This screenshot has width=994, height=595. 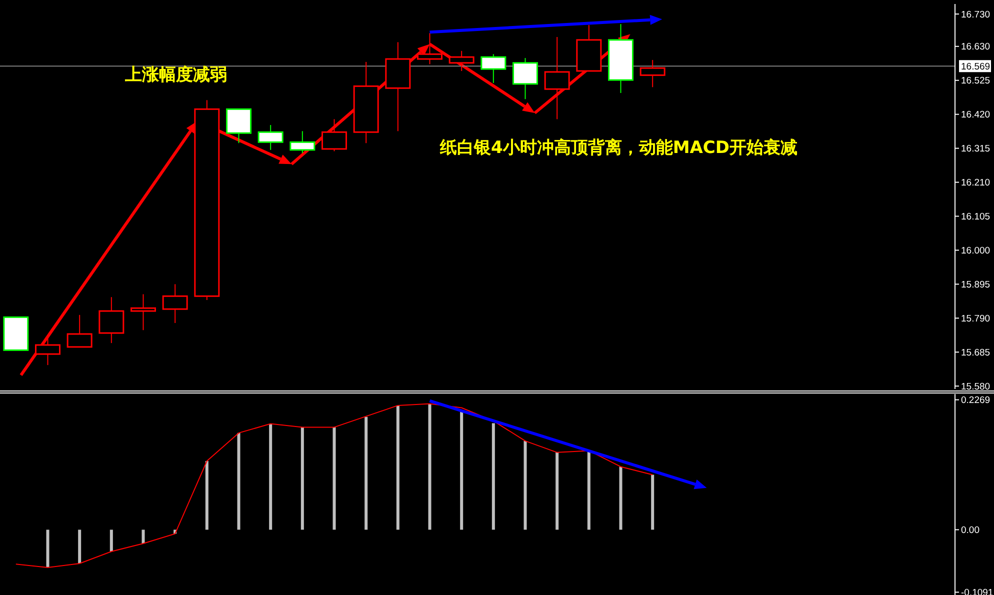 I want to click on annotation: 上涨幅度减弱, so click(x=175, y=75).